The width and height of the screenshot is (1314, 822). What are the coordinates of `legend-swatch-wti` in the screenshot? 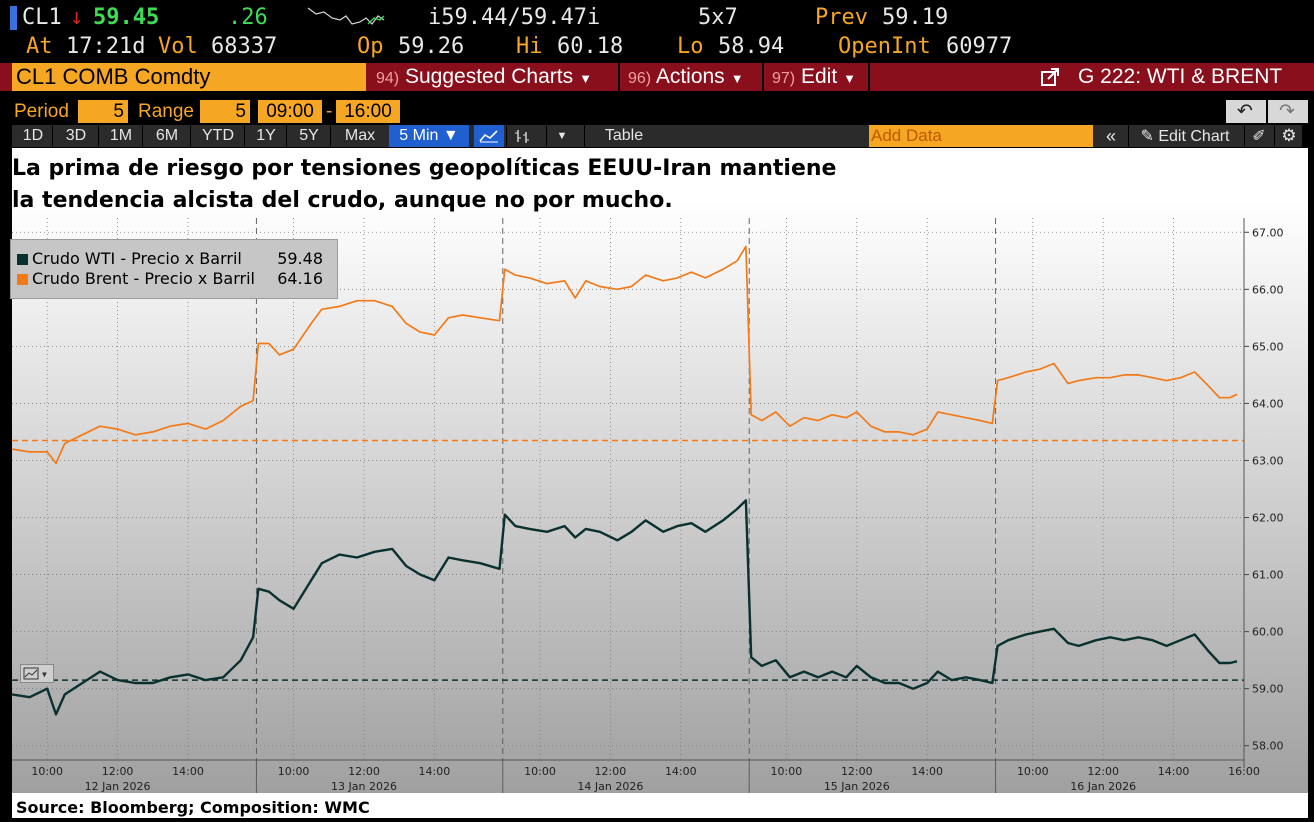 It's located at (22, 259).